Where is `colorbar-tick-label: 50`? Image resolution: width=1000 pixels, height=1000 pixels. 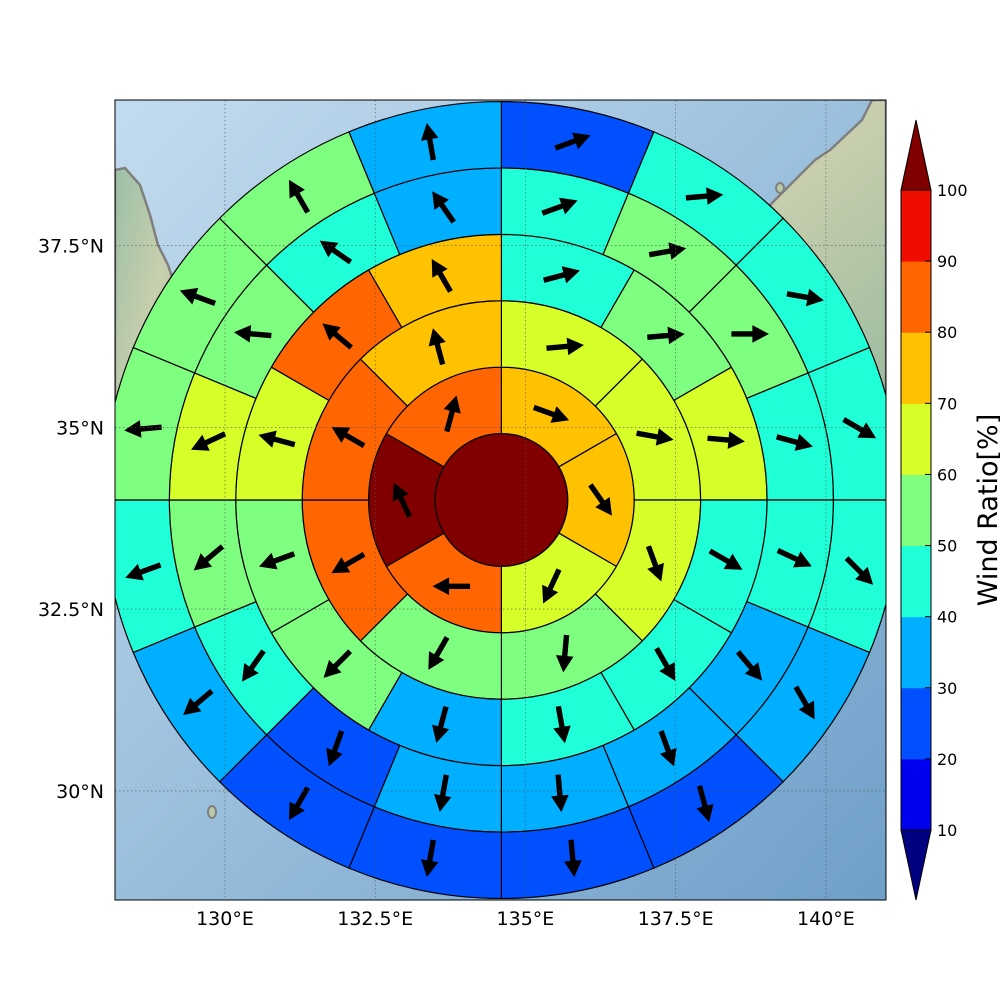
colorbar-tick-label: 50 is located at coordinates (947, 546).